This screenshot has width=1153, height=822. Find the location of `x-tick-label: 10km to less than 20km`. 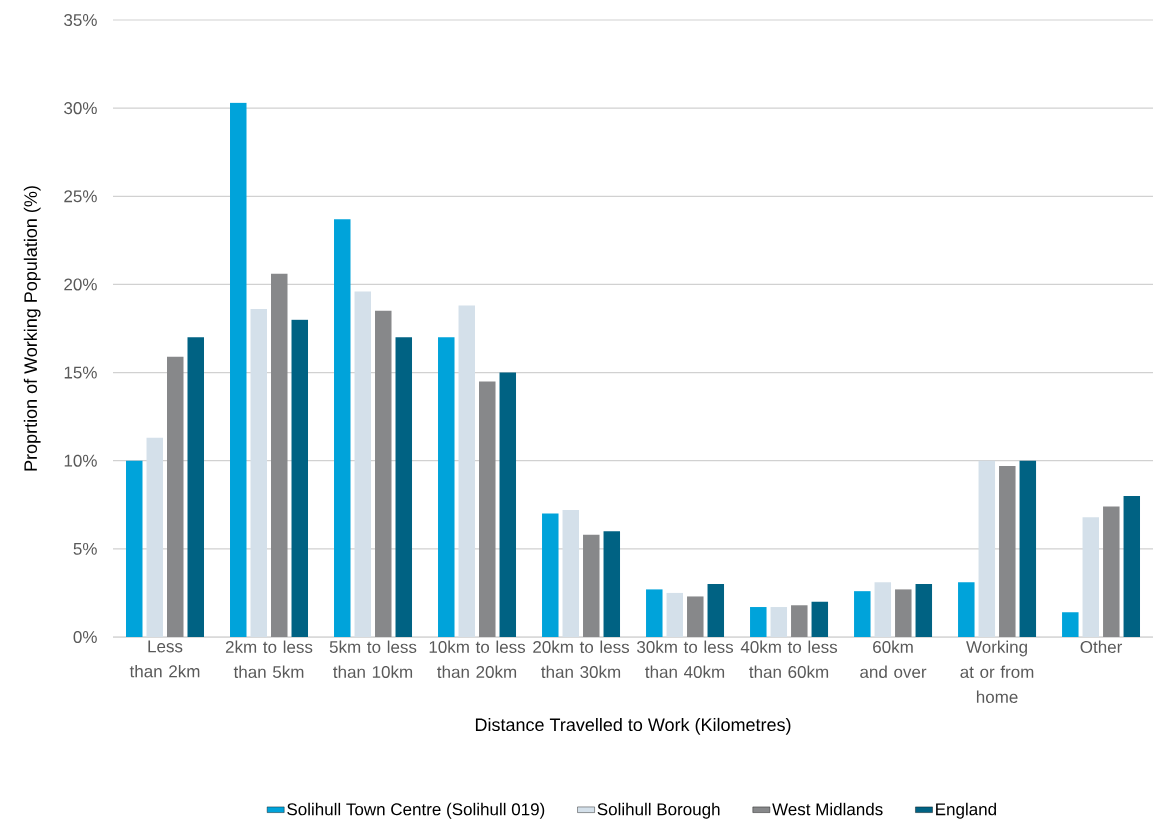

x-tick-label: 10km to less than 20km is located at coordinates (477, 659).